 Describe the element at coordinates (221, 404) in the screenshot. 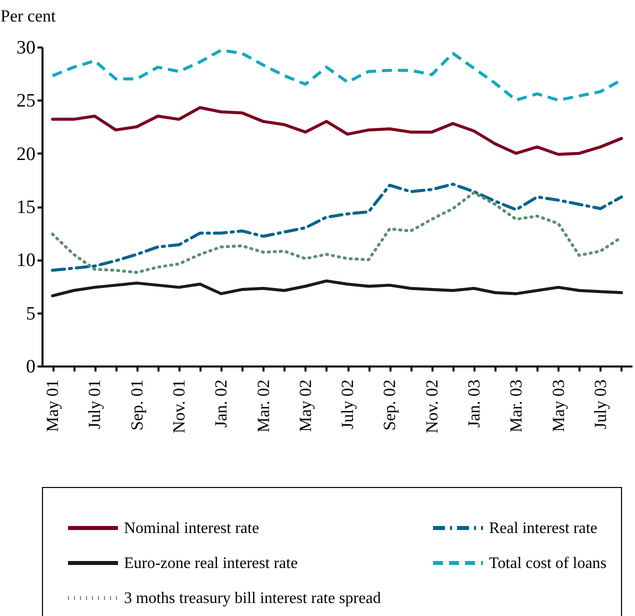

I see `x-tick-label: Jan. 02` at that location.